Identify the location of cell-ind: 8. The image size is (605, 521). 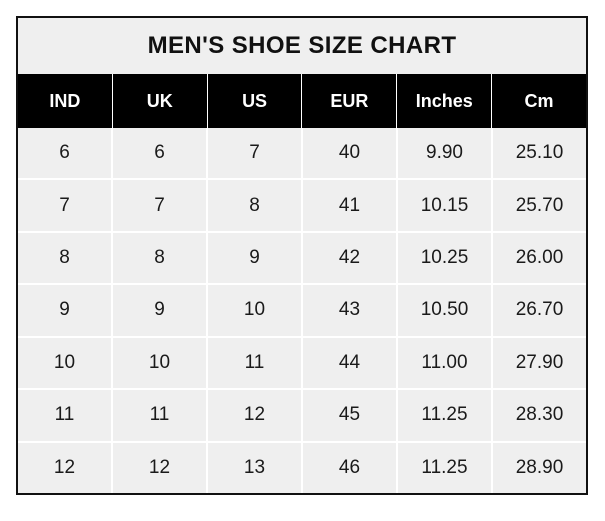
(65, 258).